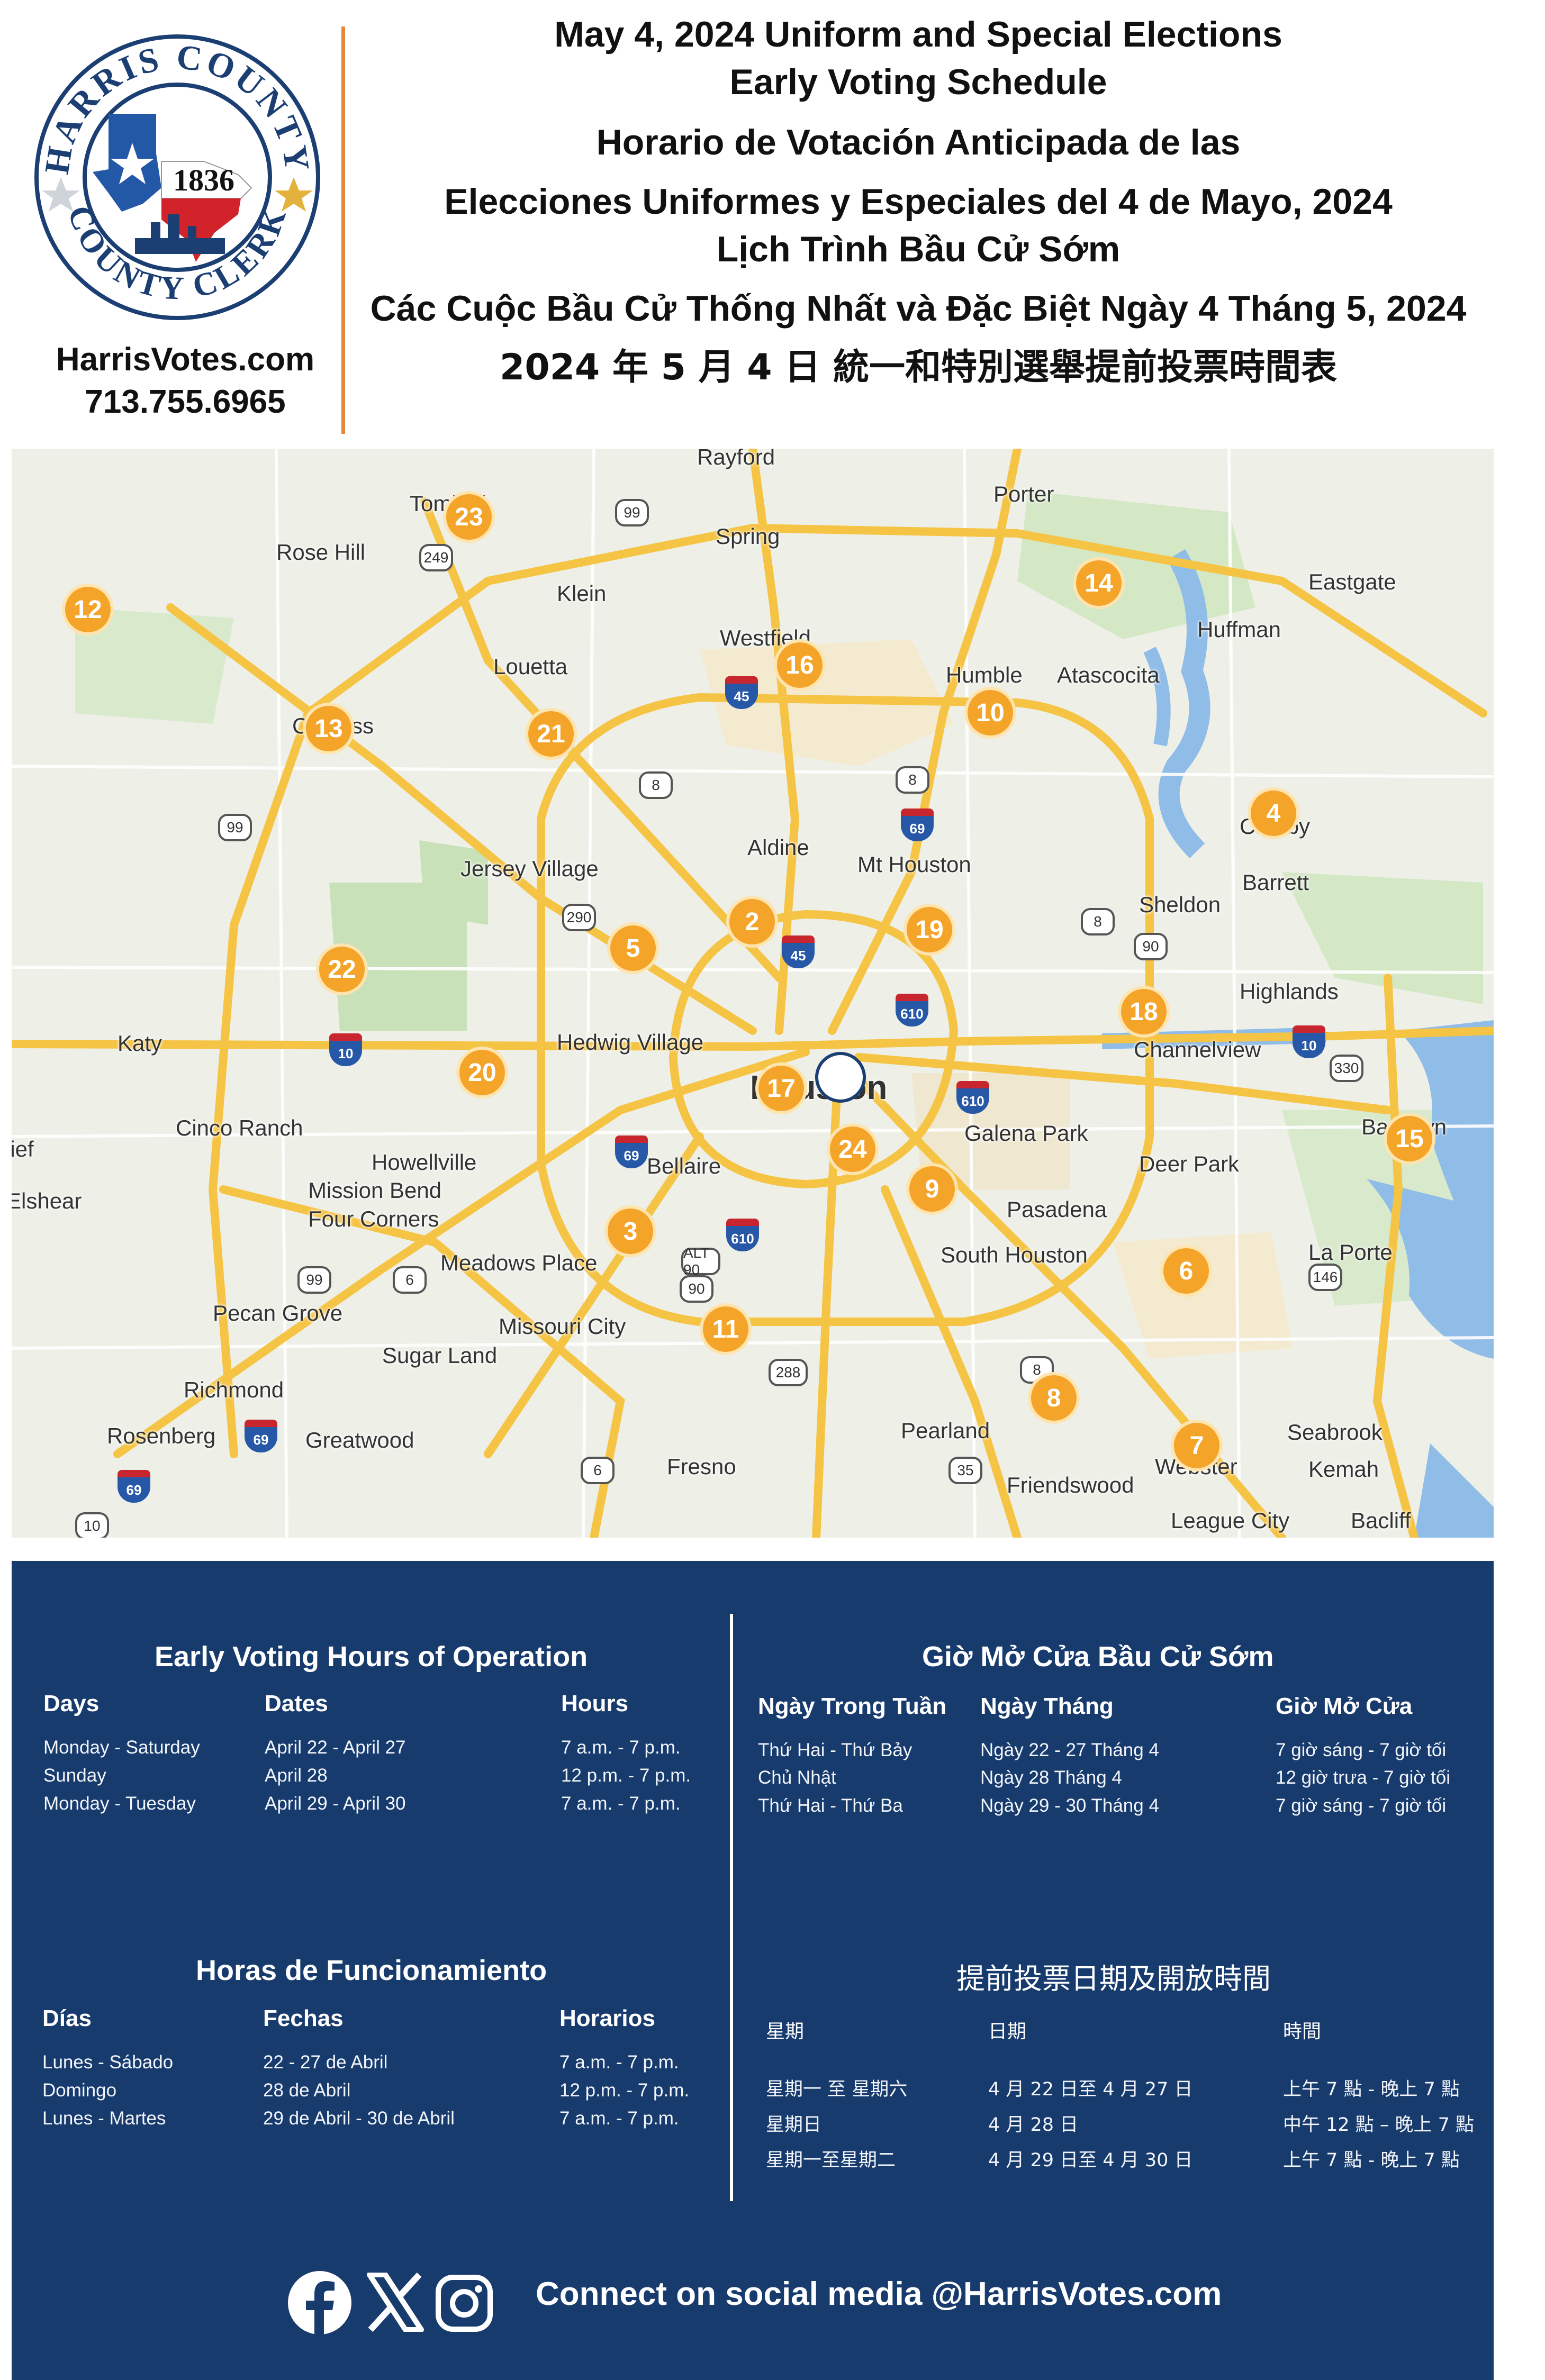 The image size is (1545, 2380). What do you see at coordinates (551, 734) in the screenshot?
I see `voting-location-marker: 21` at bounding box center [551, 734].